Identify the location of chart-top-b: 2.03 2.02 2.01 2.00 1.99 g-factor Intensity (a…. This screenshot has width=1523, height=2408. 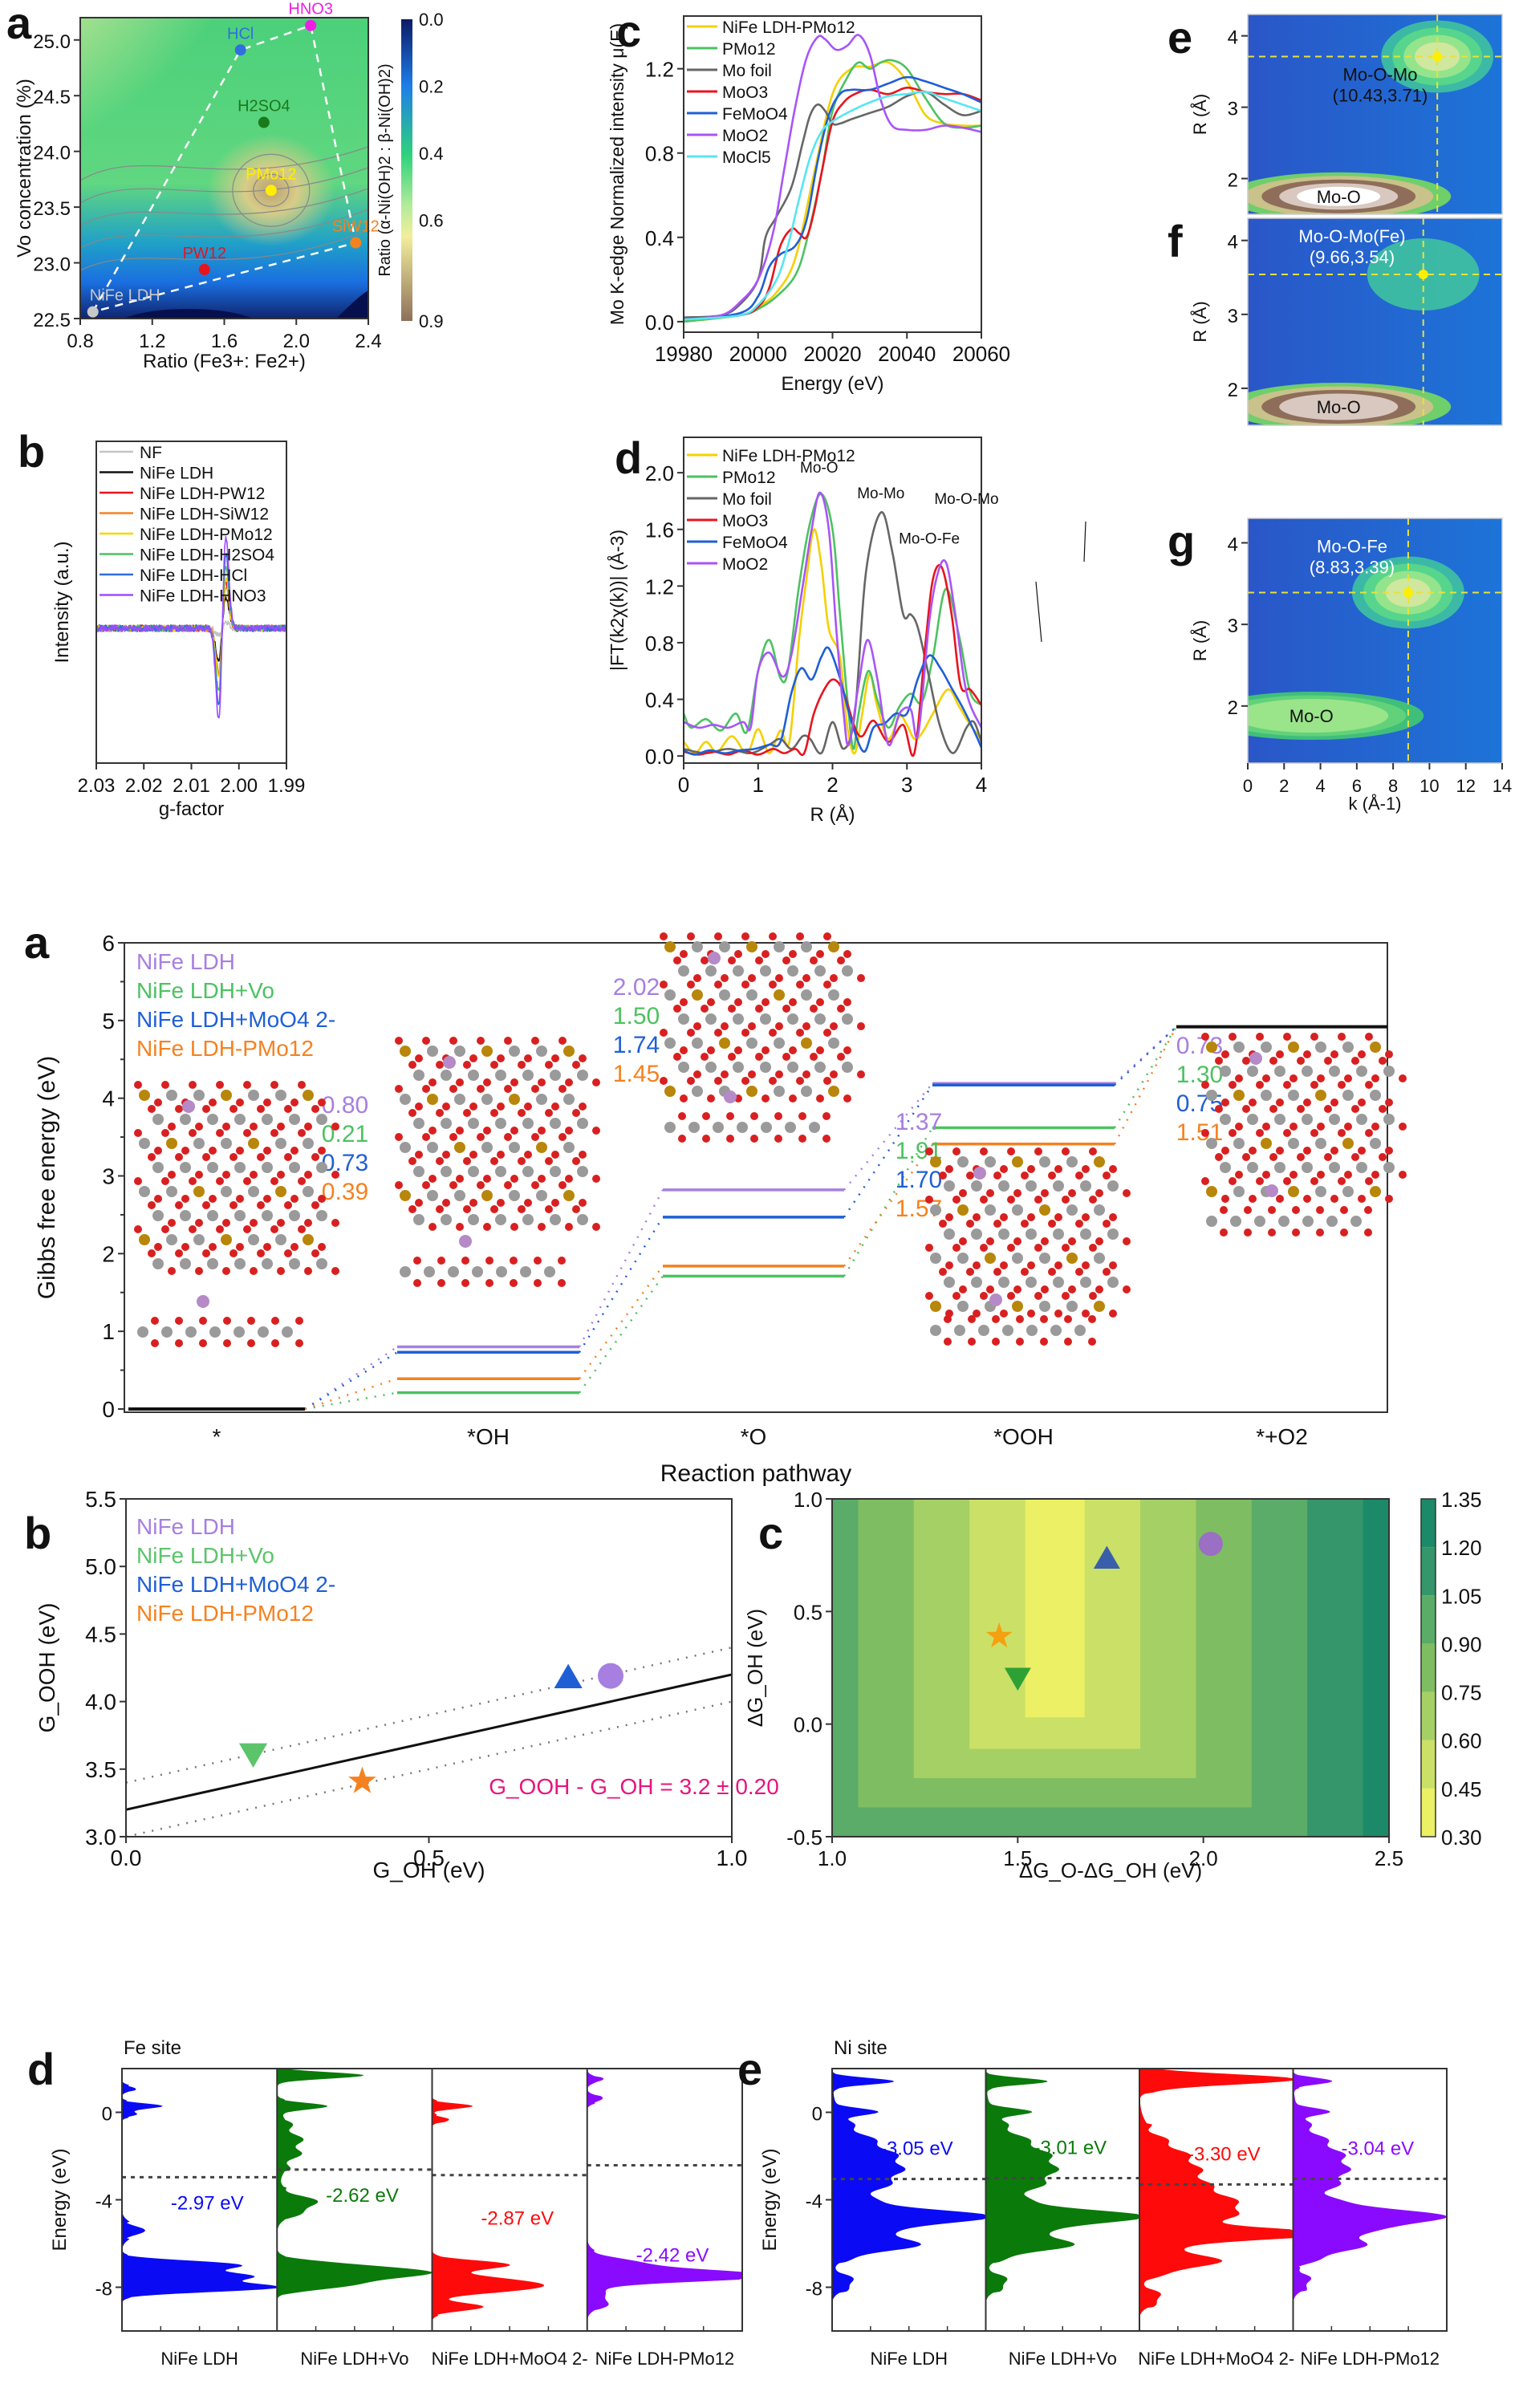
(178, 630).